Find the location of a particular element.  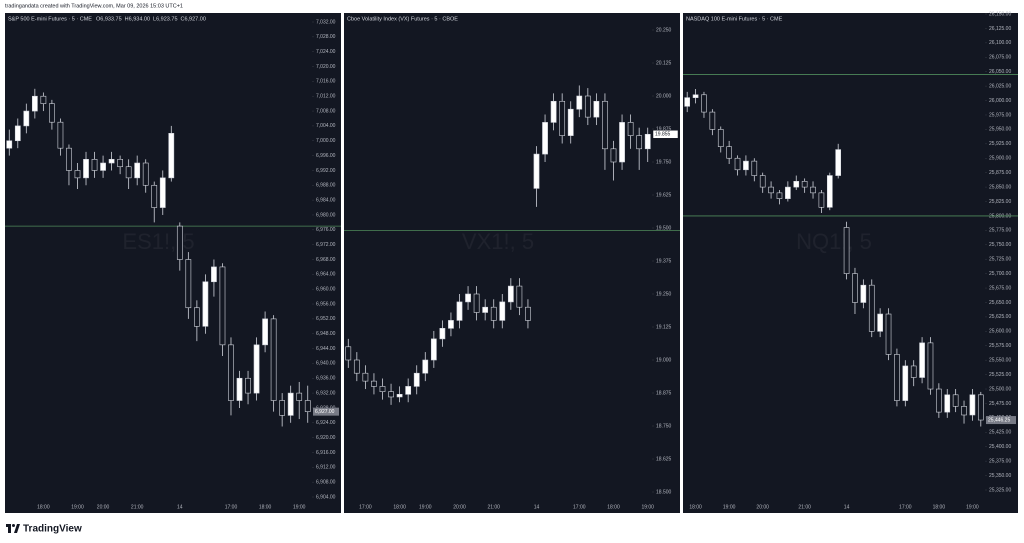

y-tick-label: 6,968.00 is located at coordinates (326, 260).